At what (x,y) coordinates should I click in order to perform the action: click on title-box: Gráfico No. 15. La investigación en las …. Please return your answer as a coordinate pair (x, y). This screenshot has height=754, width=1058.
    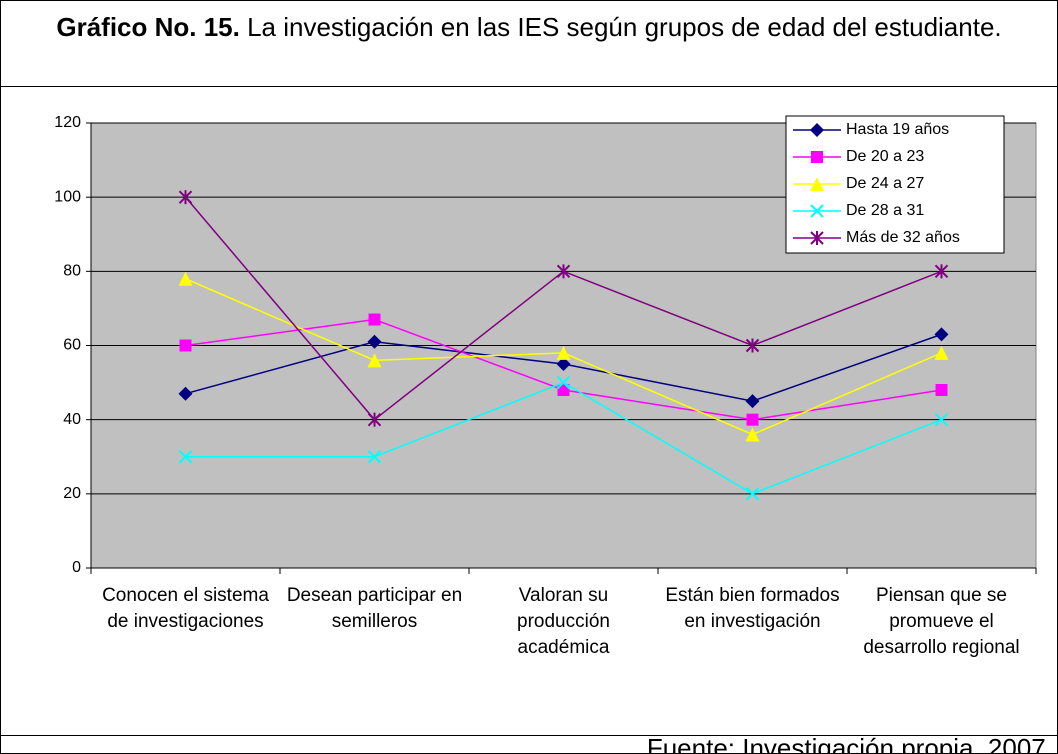
    Looking at the image, I should click on (529, 44).